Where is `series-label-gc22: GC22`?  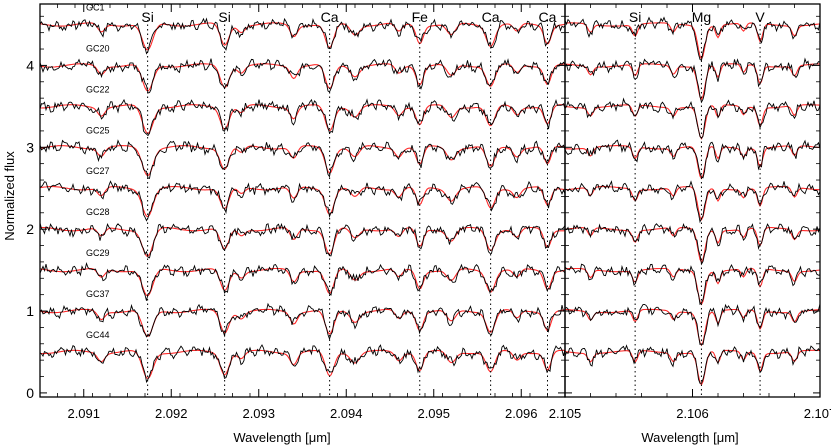
series-label-gc22: GC22 is located at coordinates (98, 89).